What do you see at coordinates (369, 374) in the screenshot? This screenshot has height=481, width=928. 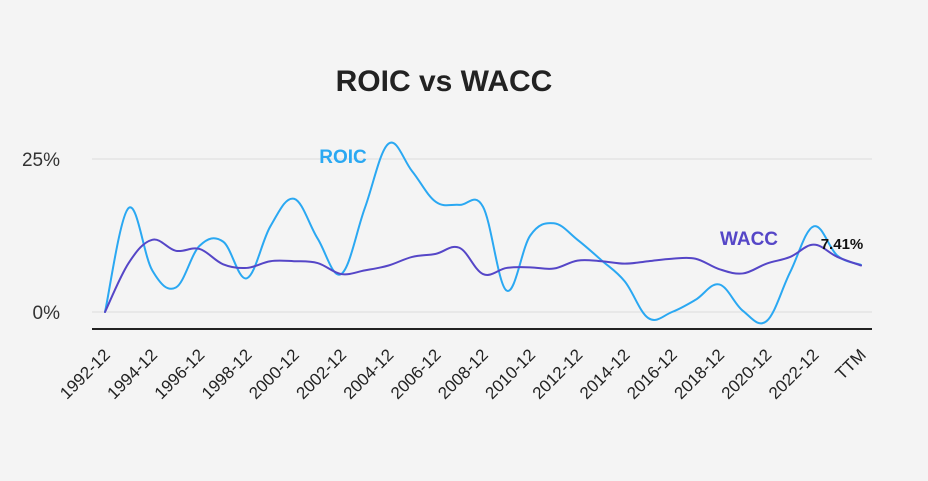 I see `x-tick-label: 2004-12` at bounding box center [369, 374].